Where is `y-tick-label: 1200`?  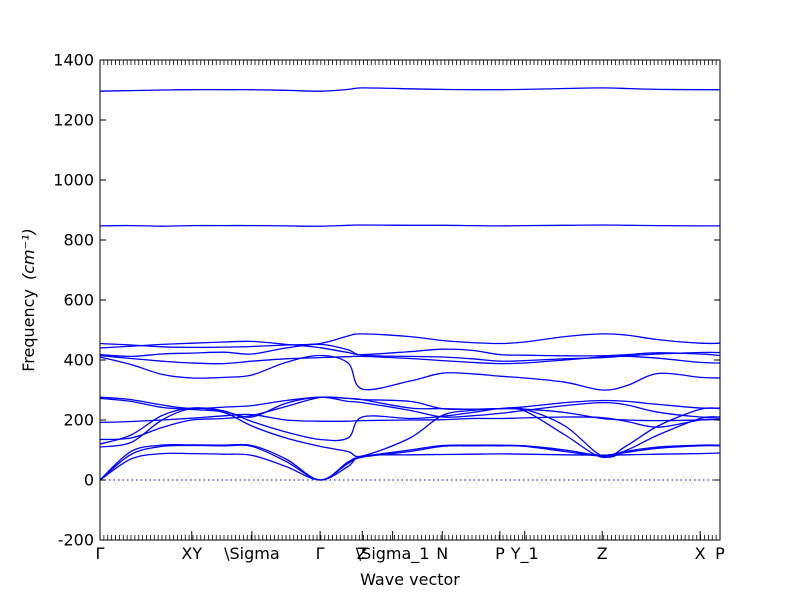 y-tick-label: 1200 is located at coordinates (73, 120).